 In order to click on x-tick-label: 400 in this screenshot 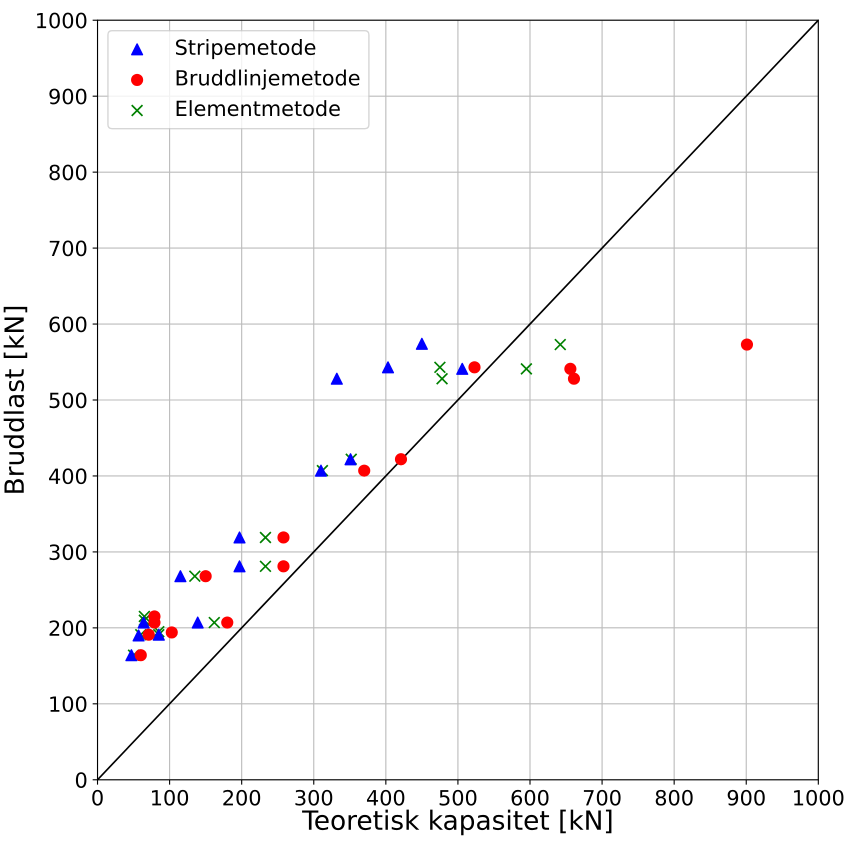, I will do `click(385, 798)`.